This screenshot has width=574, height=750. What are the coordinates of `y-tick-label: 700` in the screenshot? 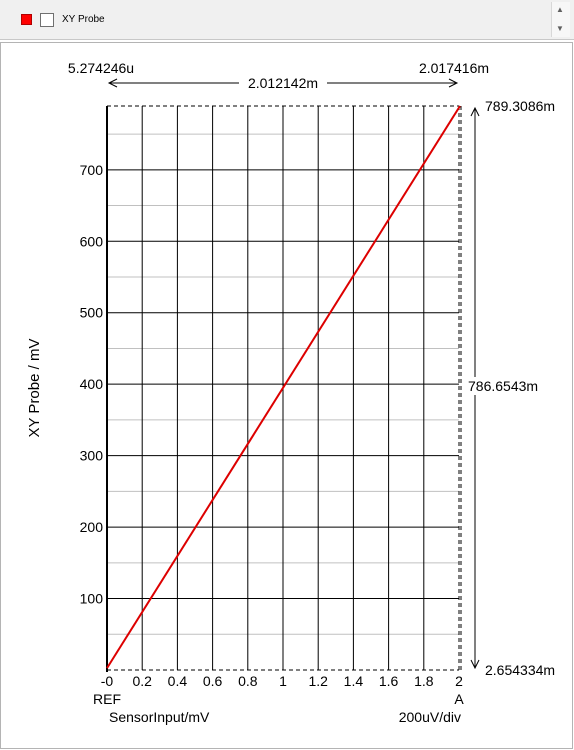 It's located at (92, 170).